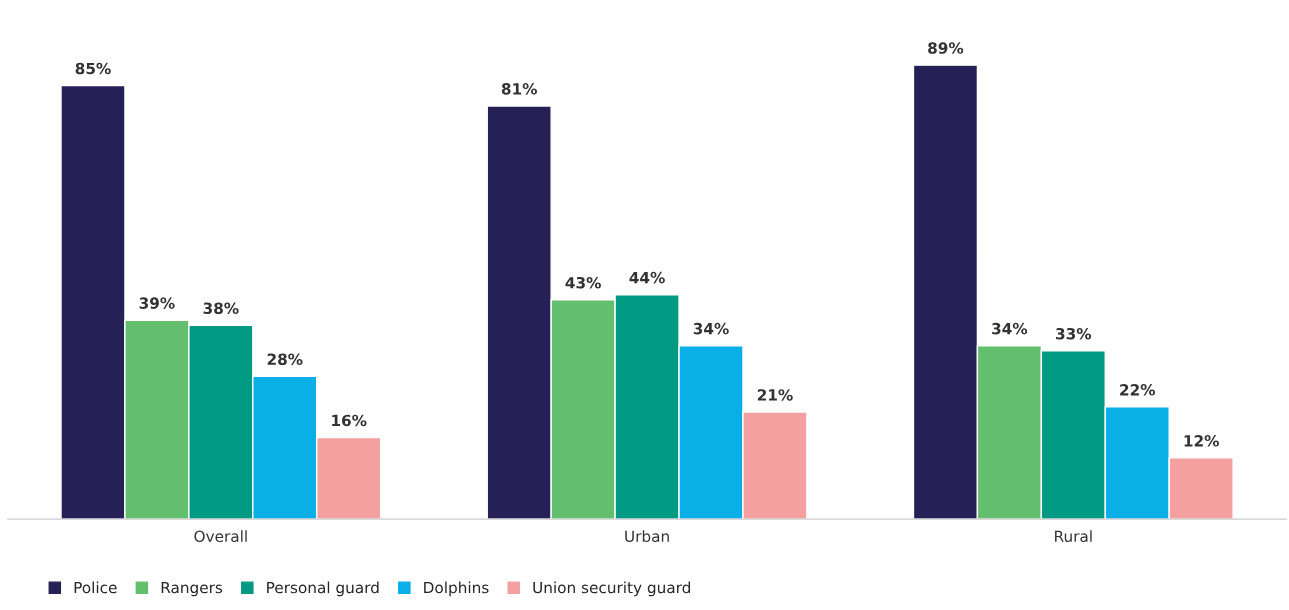  I want to click on legend-label: Police, so click(95, 587).